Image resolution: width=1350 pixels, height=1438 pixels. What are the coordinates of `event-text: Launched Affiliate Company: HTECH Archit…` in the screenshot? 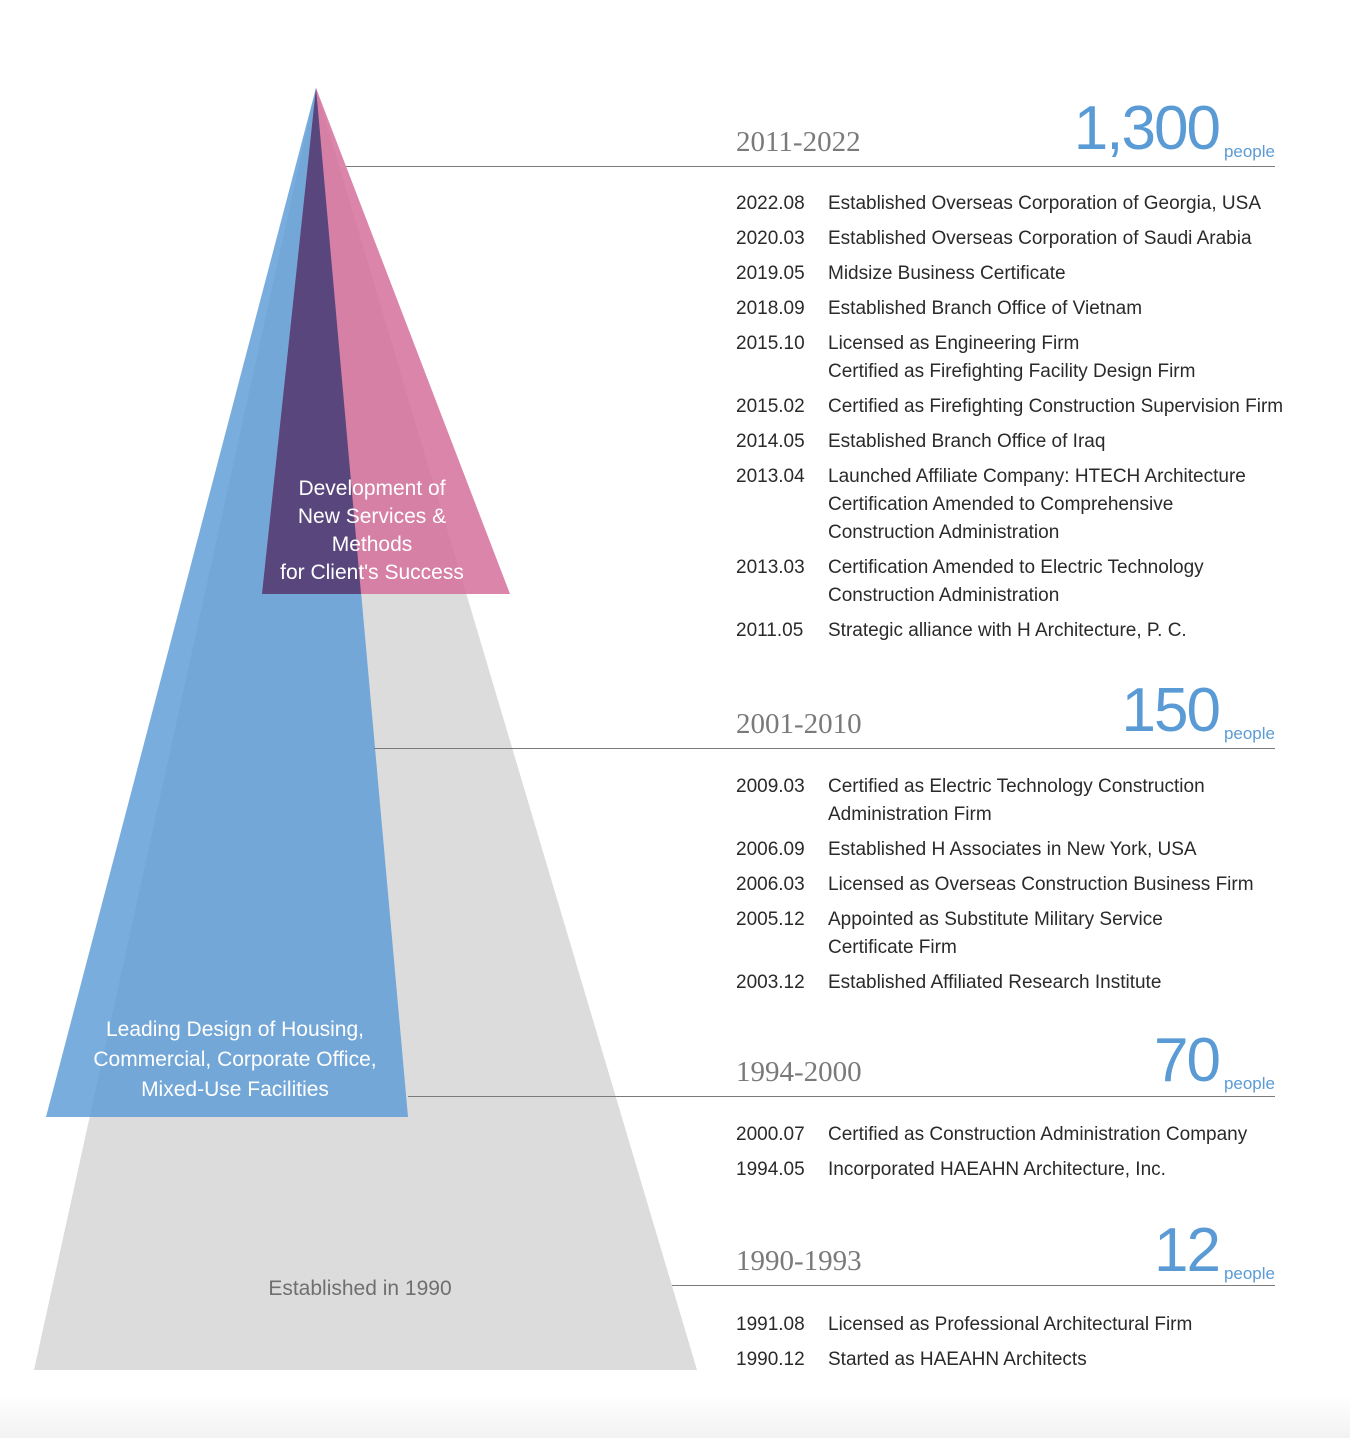 It's located at (1037, 504).